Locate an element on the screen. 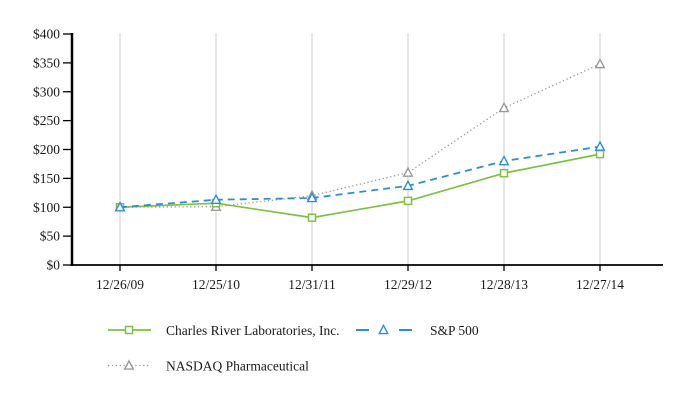 Image resolution: width=682 pixels, height=400 pixels. y-axis-label: $400 is located at coordinates (46, 34).